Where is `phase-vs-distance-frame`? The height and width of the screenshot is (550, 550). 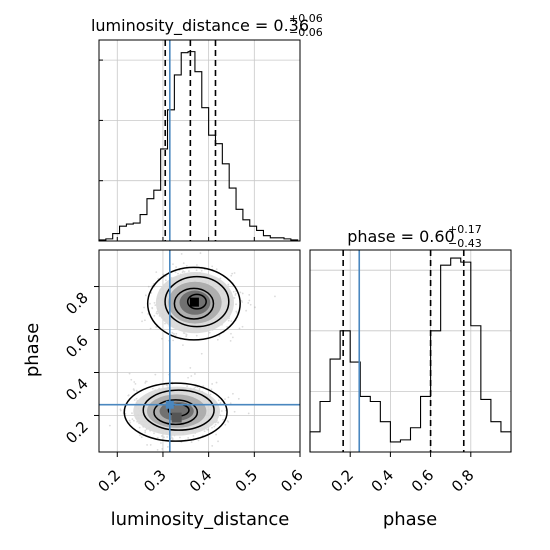 phase-vs-distance-frame is located at coordinates (199, 351).